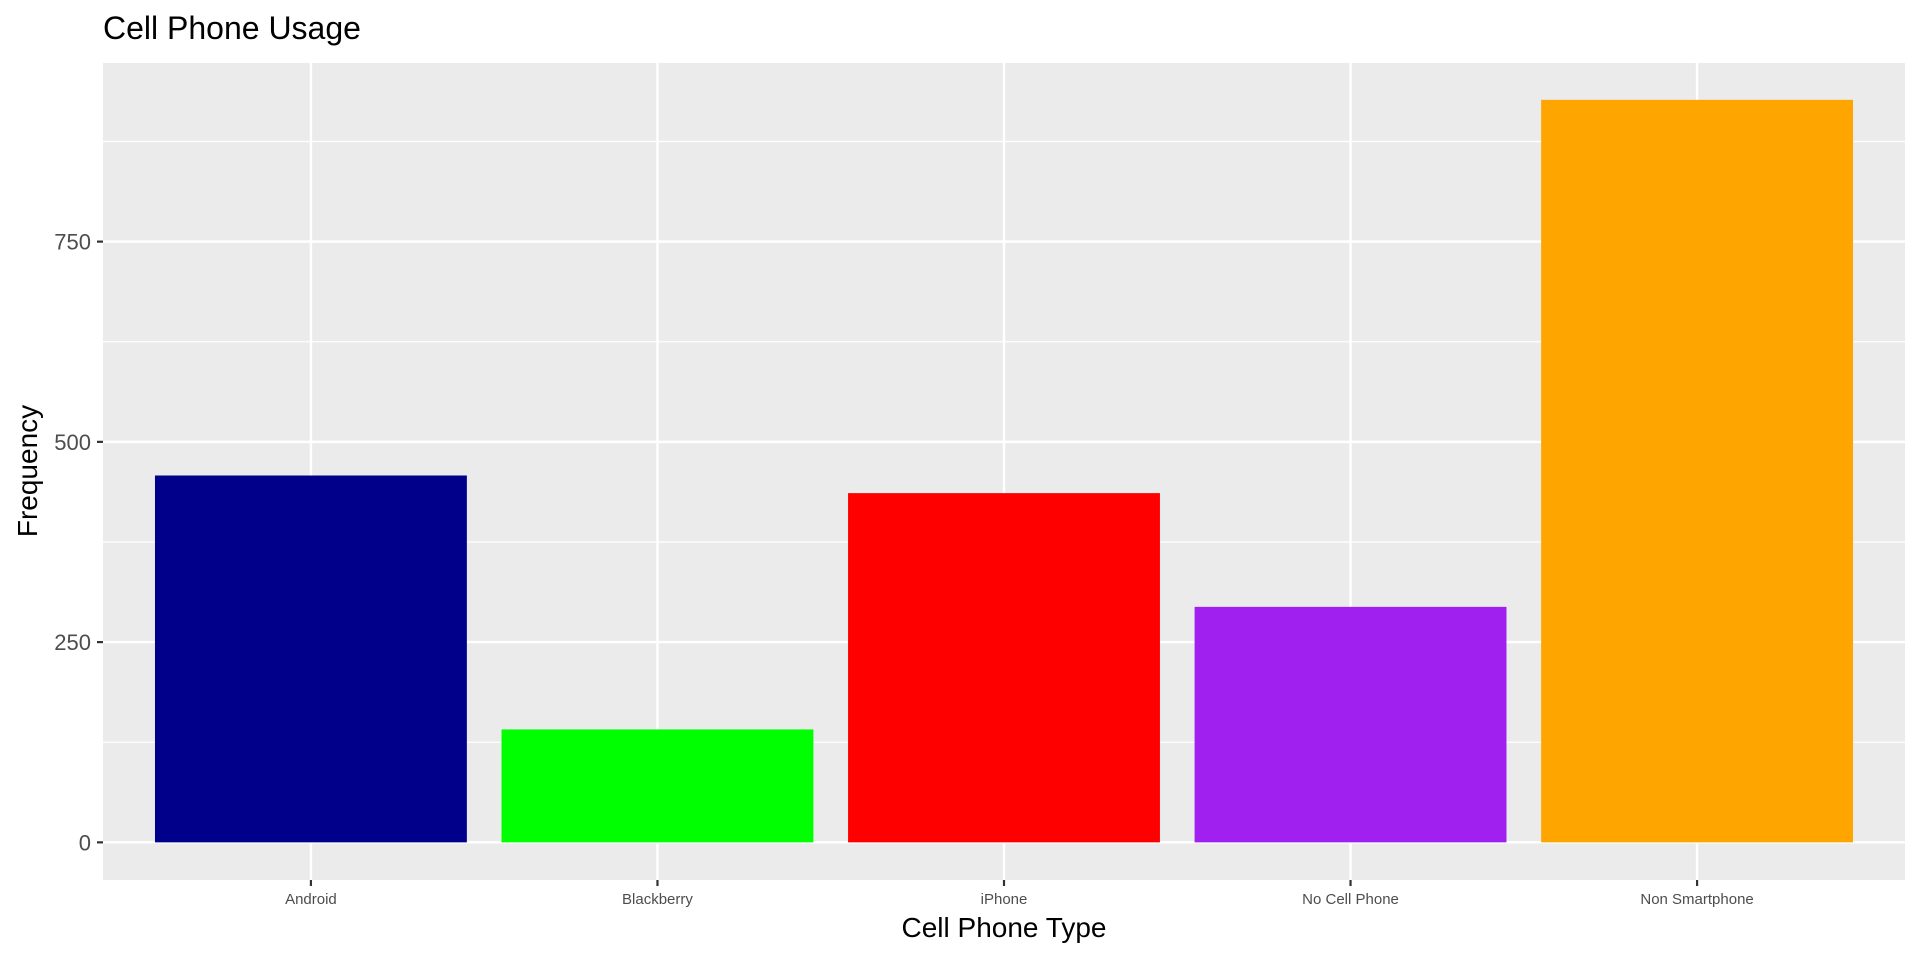 The image size is (1920, 960). Describe the element at coordinates (85, 842) in the screenshot. I see `y-tick-label: 0` at that location.